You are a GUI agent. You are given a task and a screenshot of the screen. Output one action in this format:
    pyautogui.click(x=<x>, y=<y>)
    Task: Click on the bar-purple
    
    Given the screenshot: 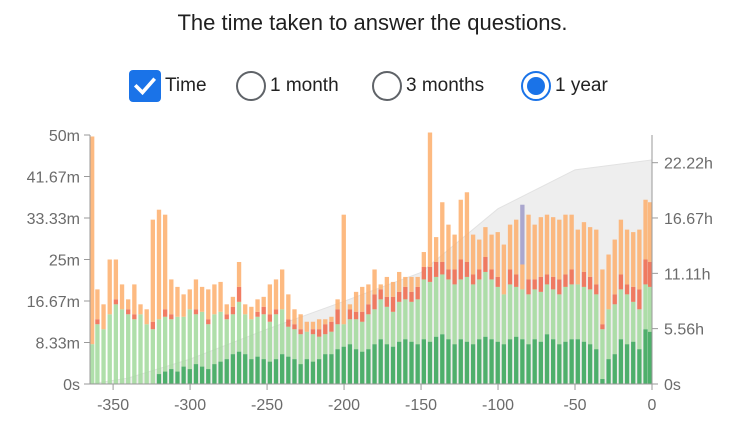 What is the action you would take?
    pyautogui.click(x=522, y=234)
    